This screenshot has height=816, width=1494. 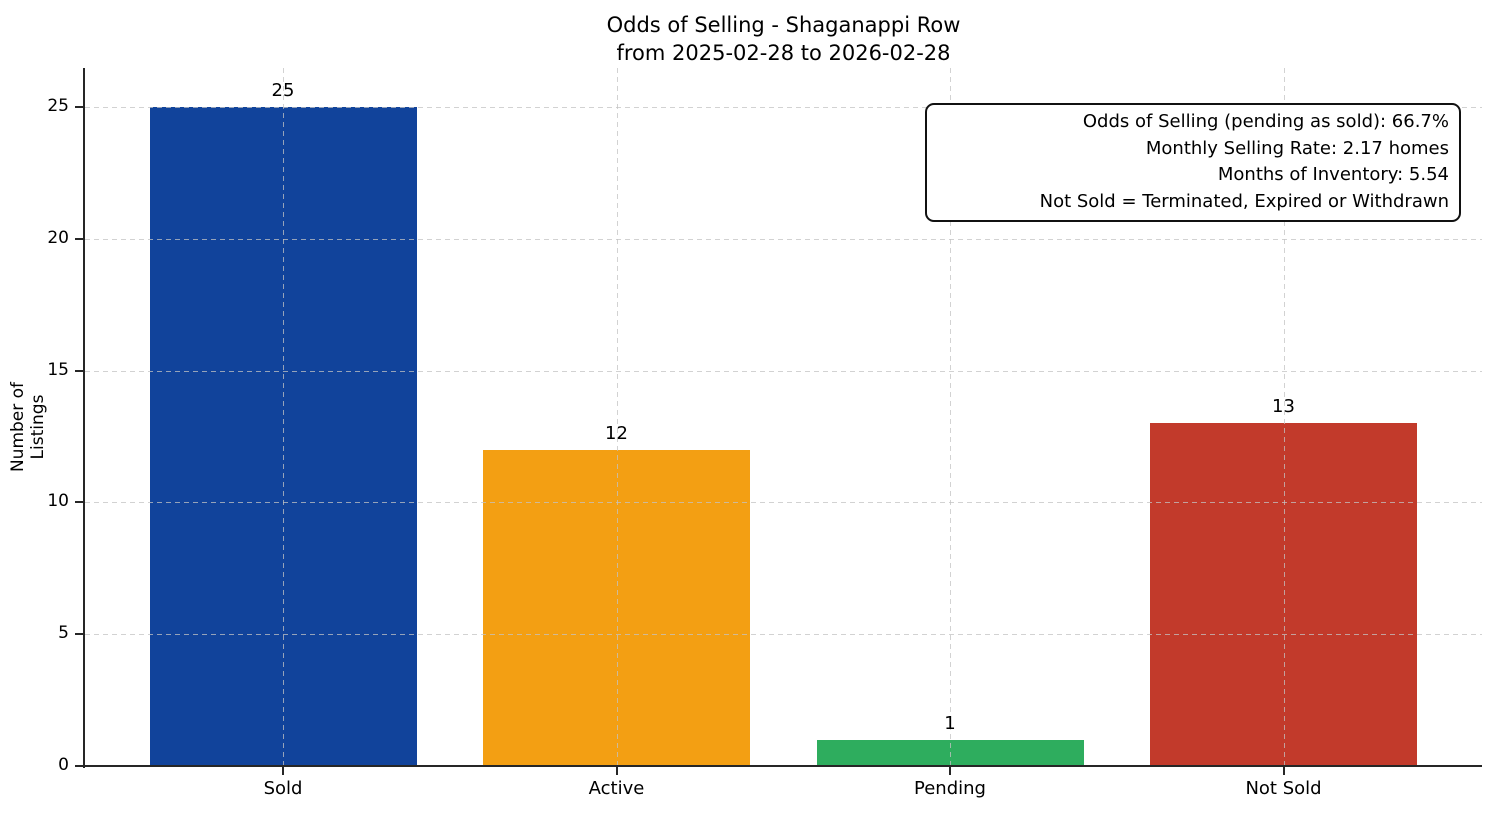 I want to click on chart-title: Odds of Selling - Shaganappi Row, so click(x=783, y=25).